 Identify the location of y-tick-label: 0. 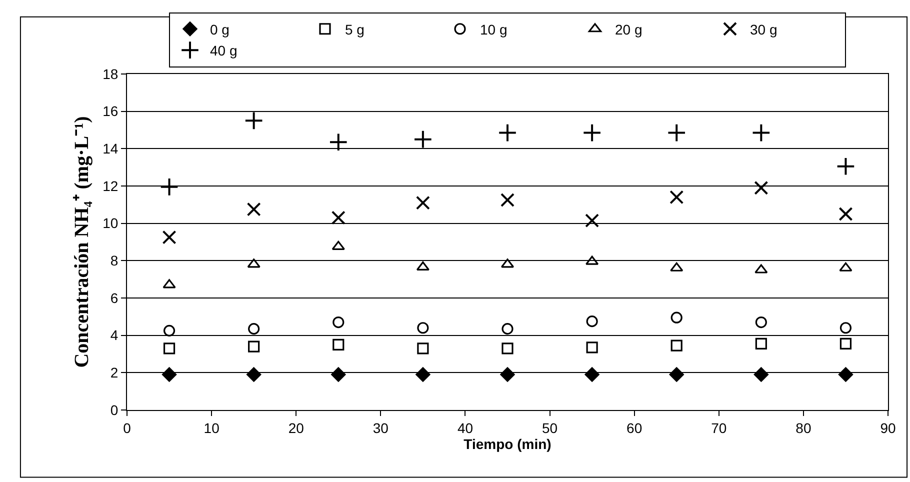
(114, 410).